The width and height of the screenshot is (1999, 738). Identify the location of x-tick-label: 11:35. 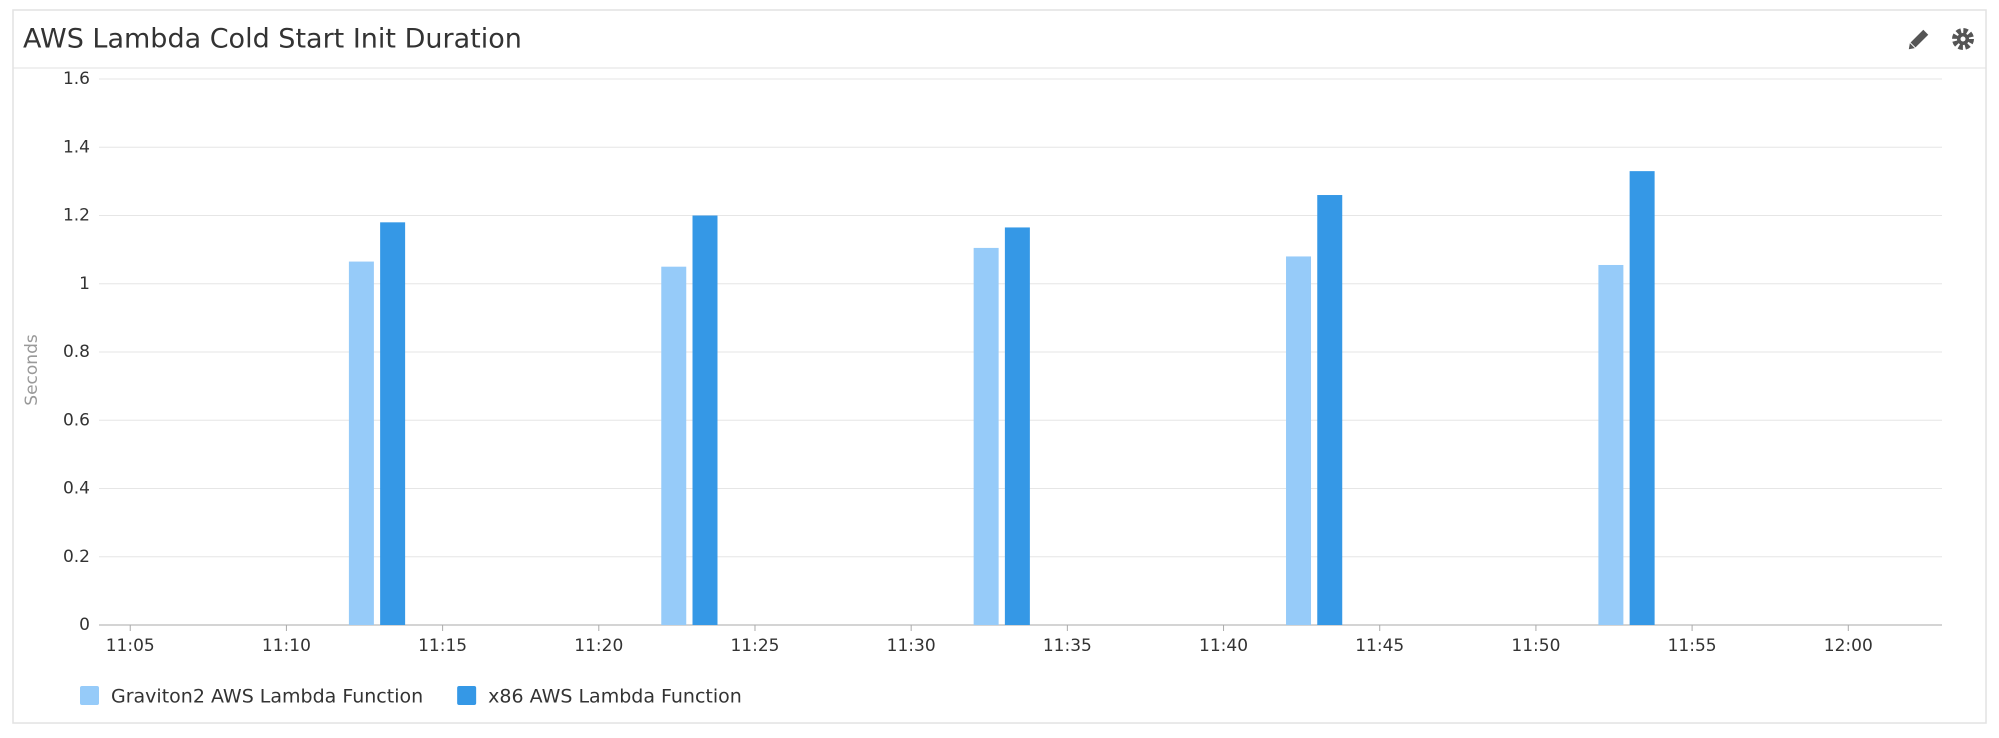
(1067, 646).